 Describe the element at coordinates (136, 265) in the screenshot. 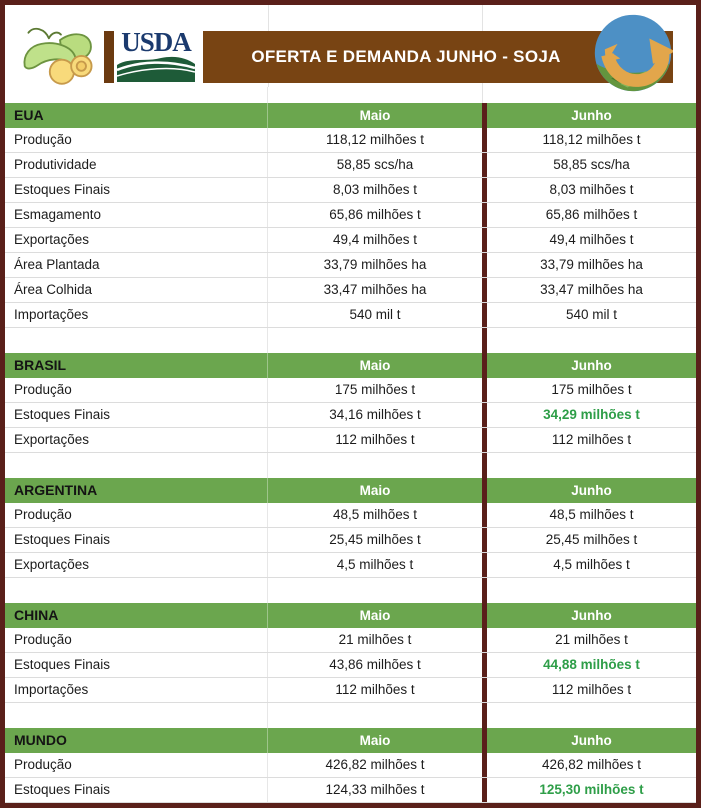

I see `row-label: Área Plantada` at that location.